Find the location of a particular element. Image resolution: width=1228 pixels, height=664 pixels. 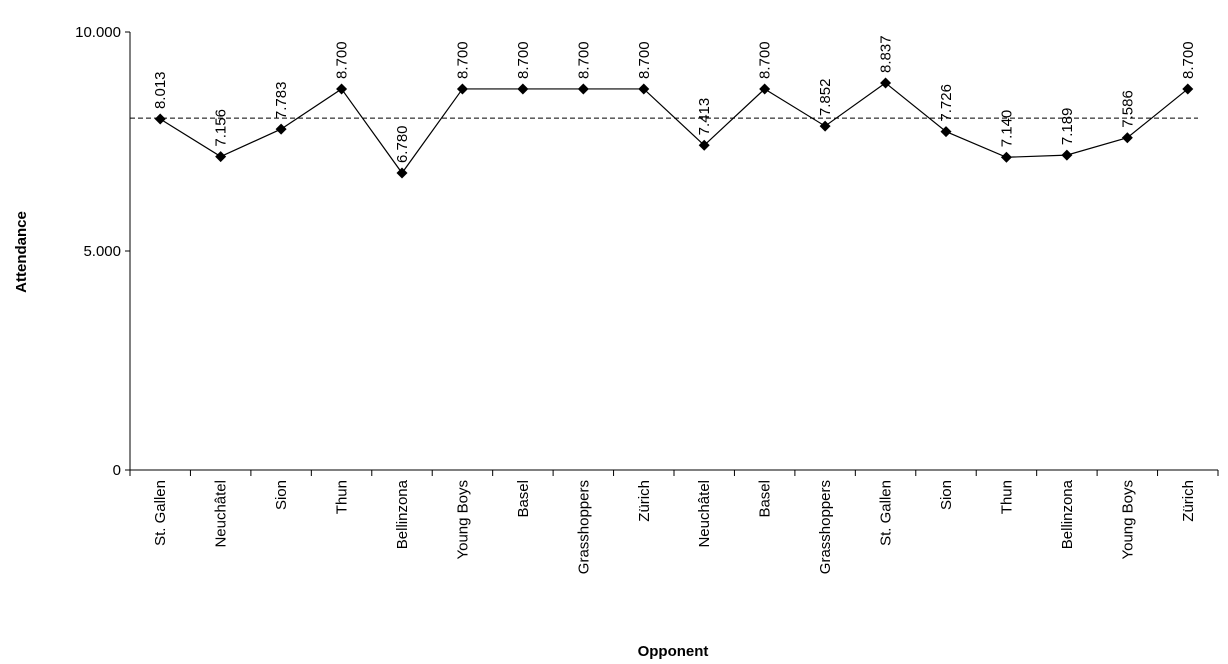

data-label: 7.413 is located at coordinates (704, 117).